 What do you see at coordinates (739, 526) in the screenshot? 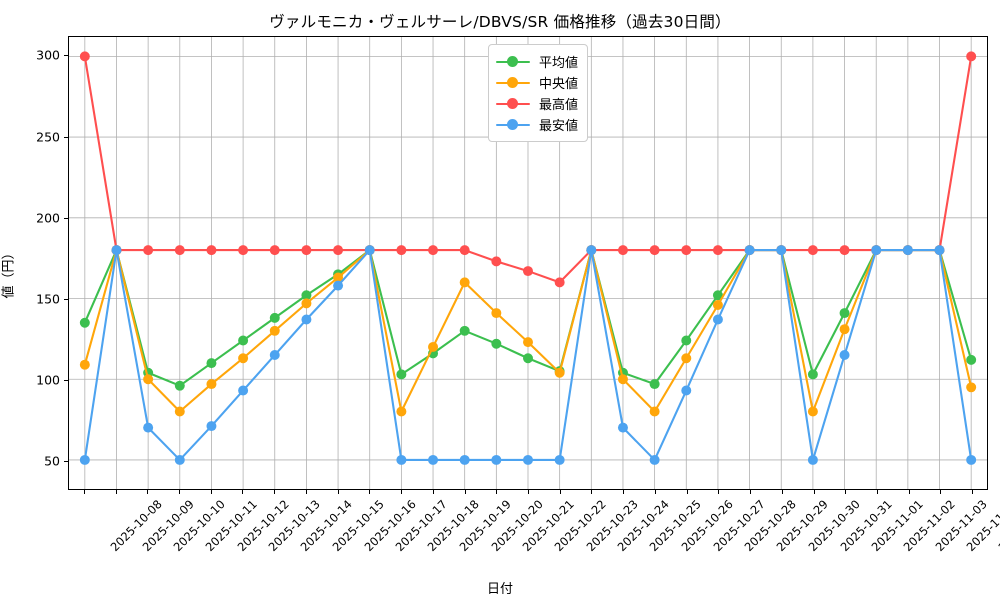
I see `x-tick-label: 2025-10-27` at bounding box center [739, 526].